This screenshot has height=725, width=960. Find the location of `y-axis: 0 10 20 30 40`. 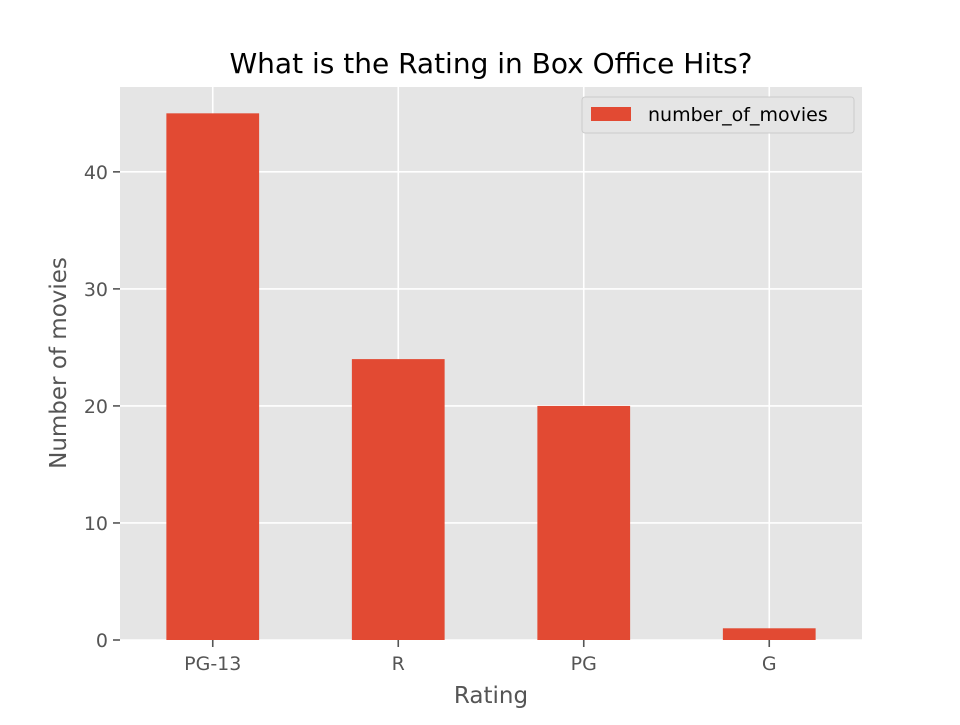

y-axis: 0 10 20 30 40 is located at coordinates (102, 407).